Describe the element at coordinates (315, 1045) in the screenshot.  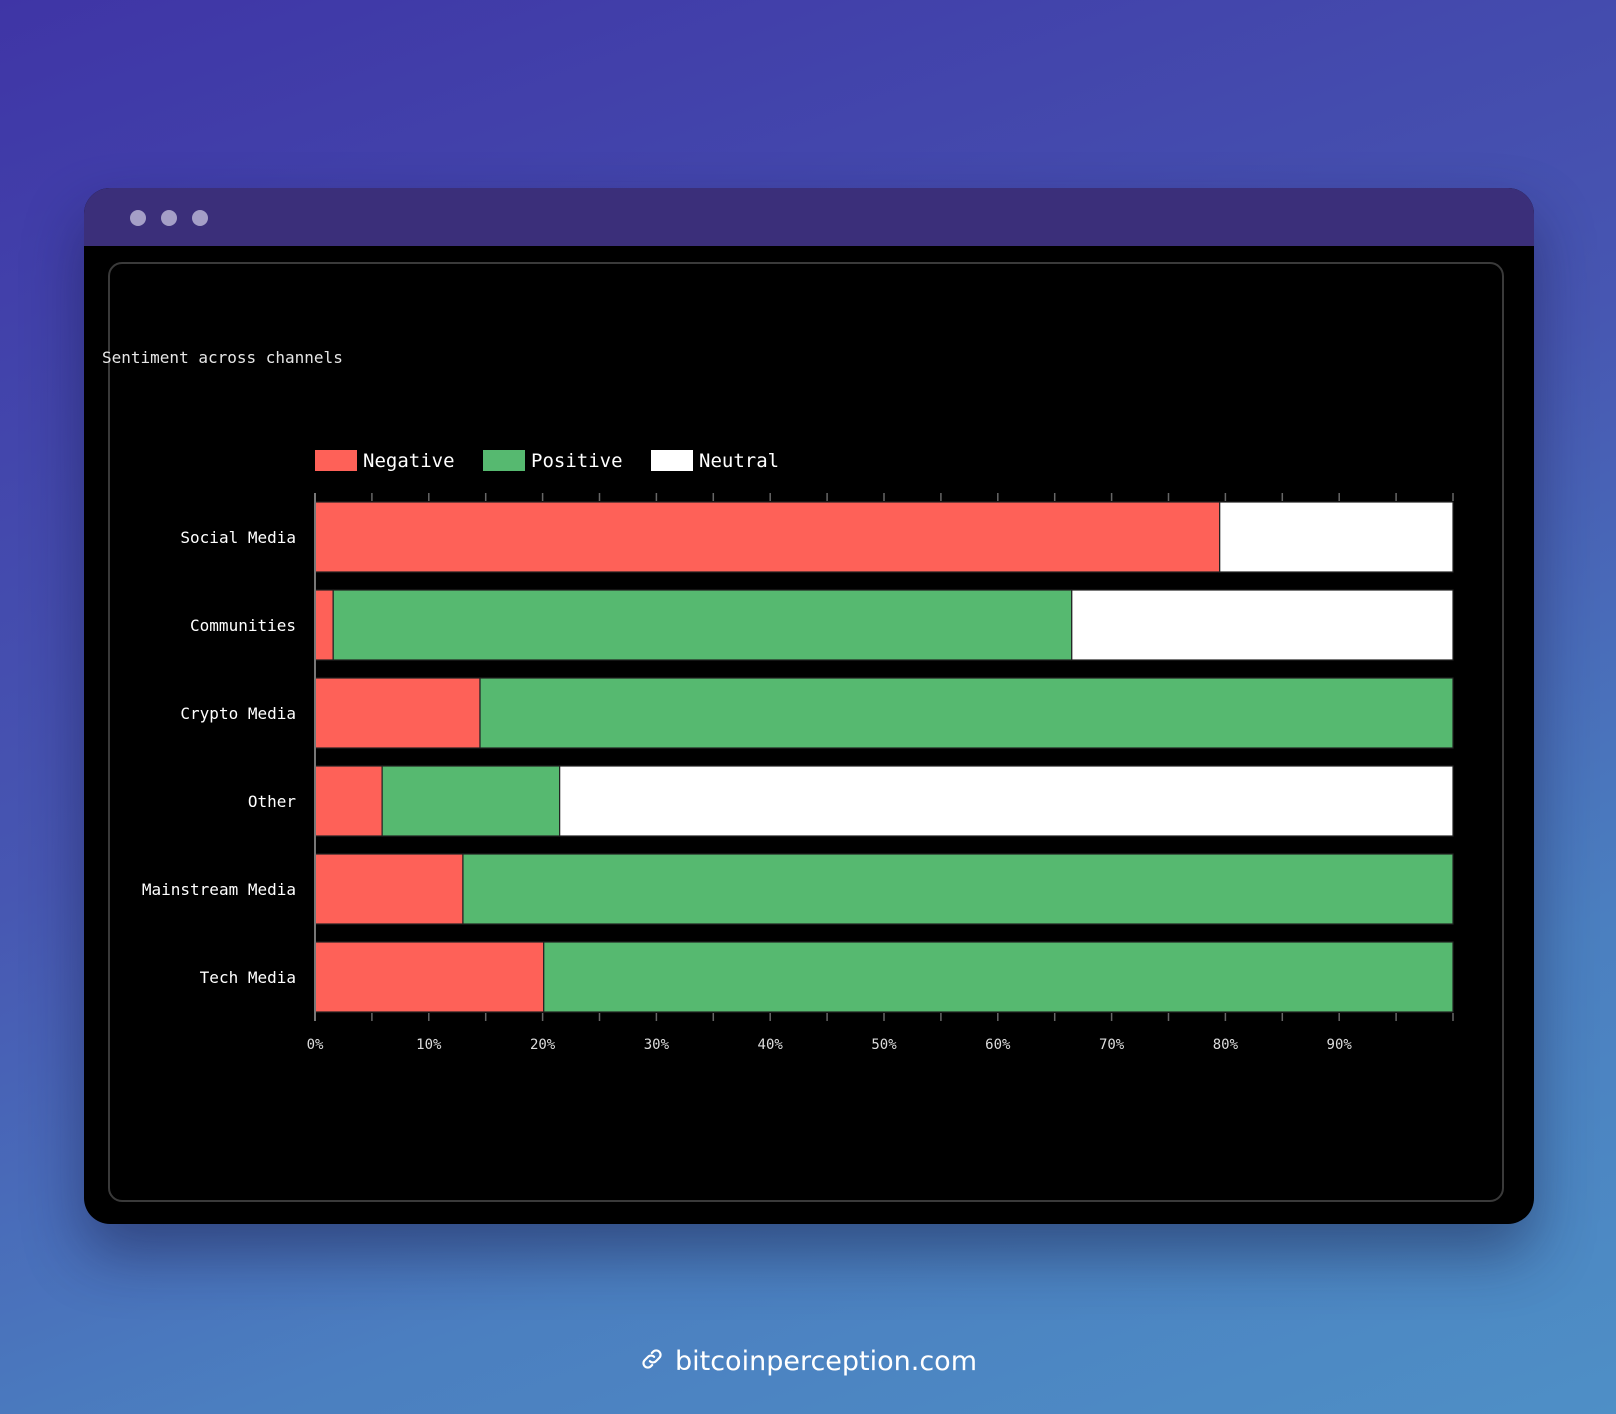
I see `x-tick-label: 0%` at that location.